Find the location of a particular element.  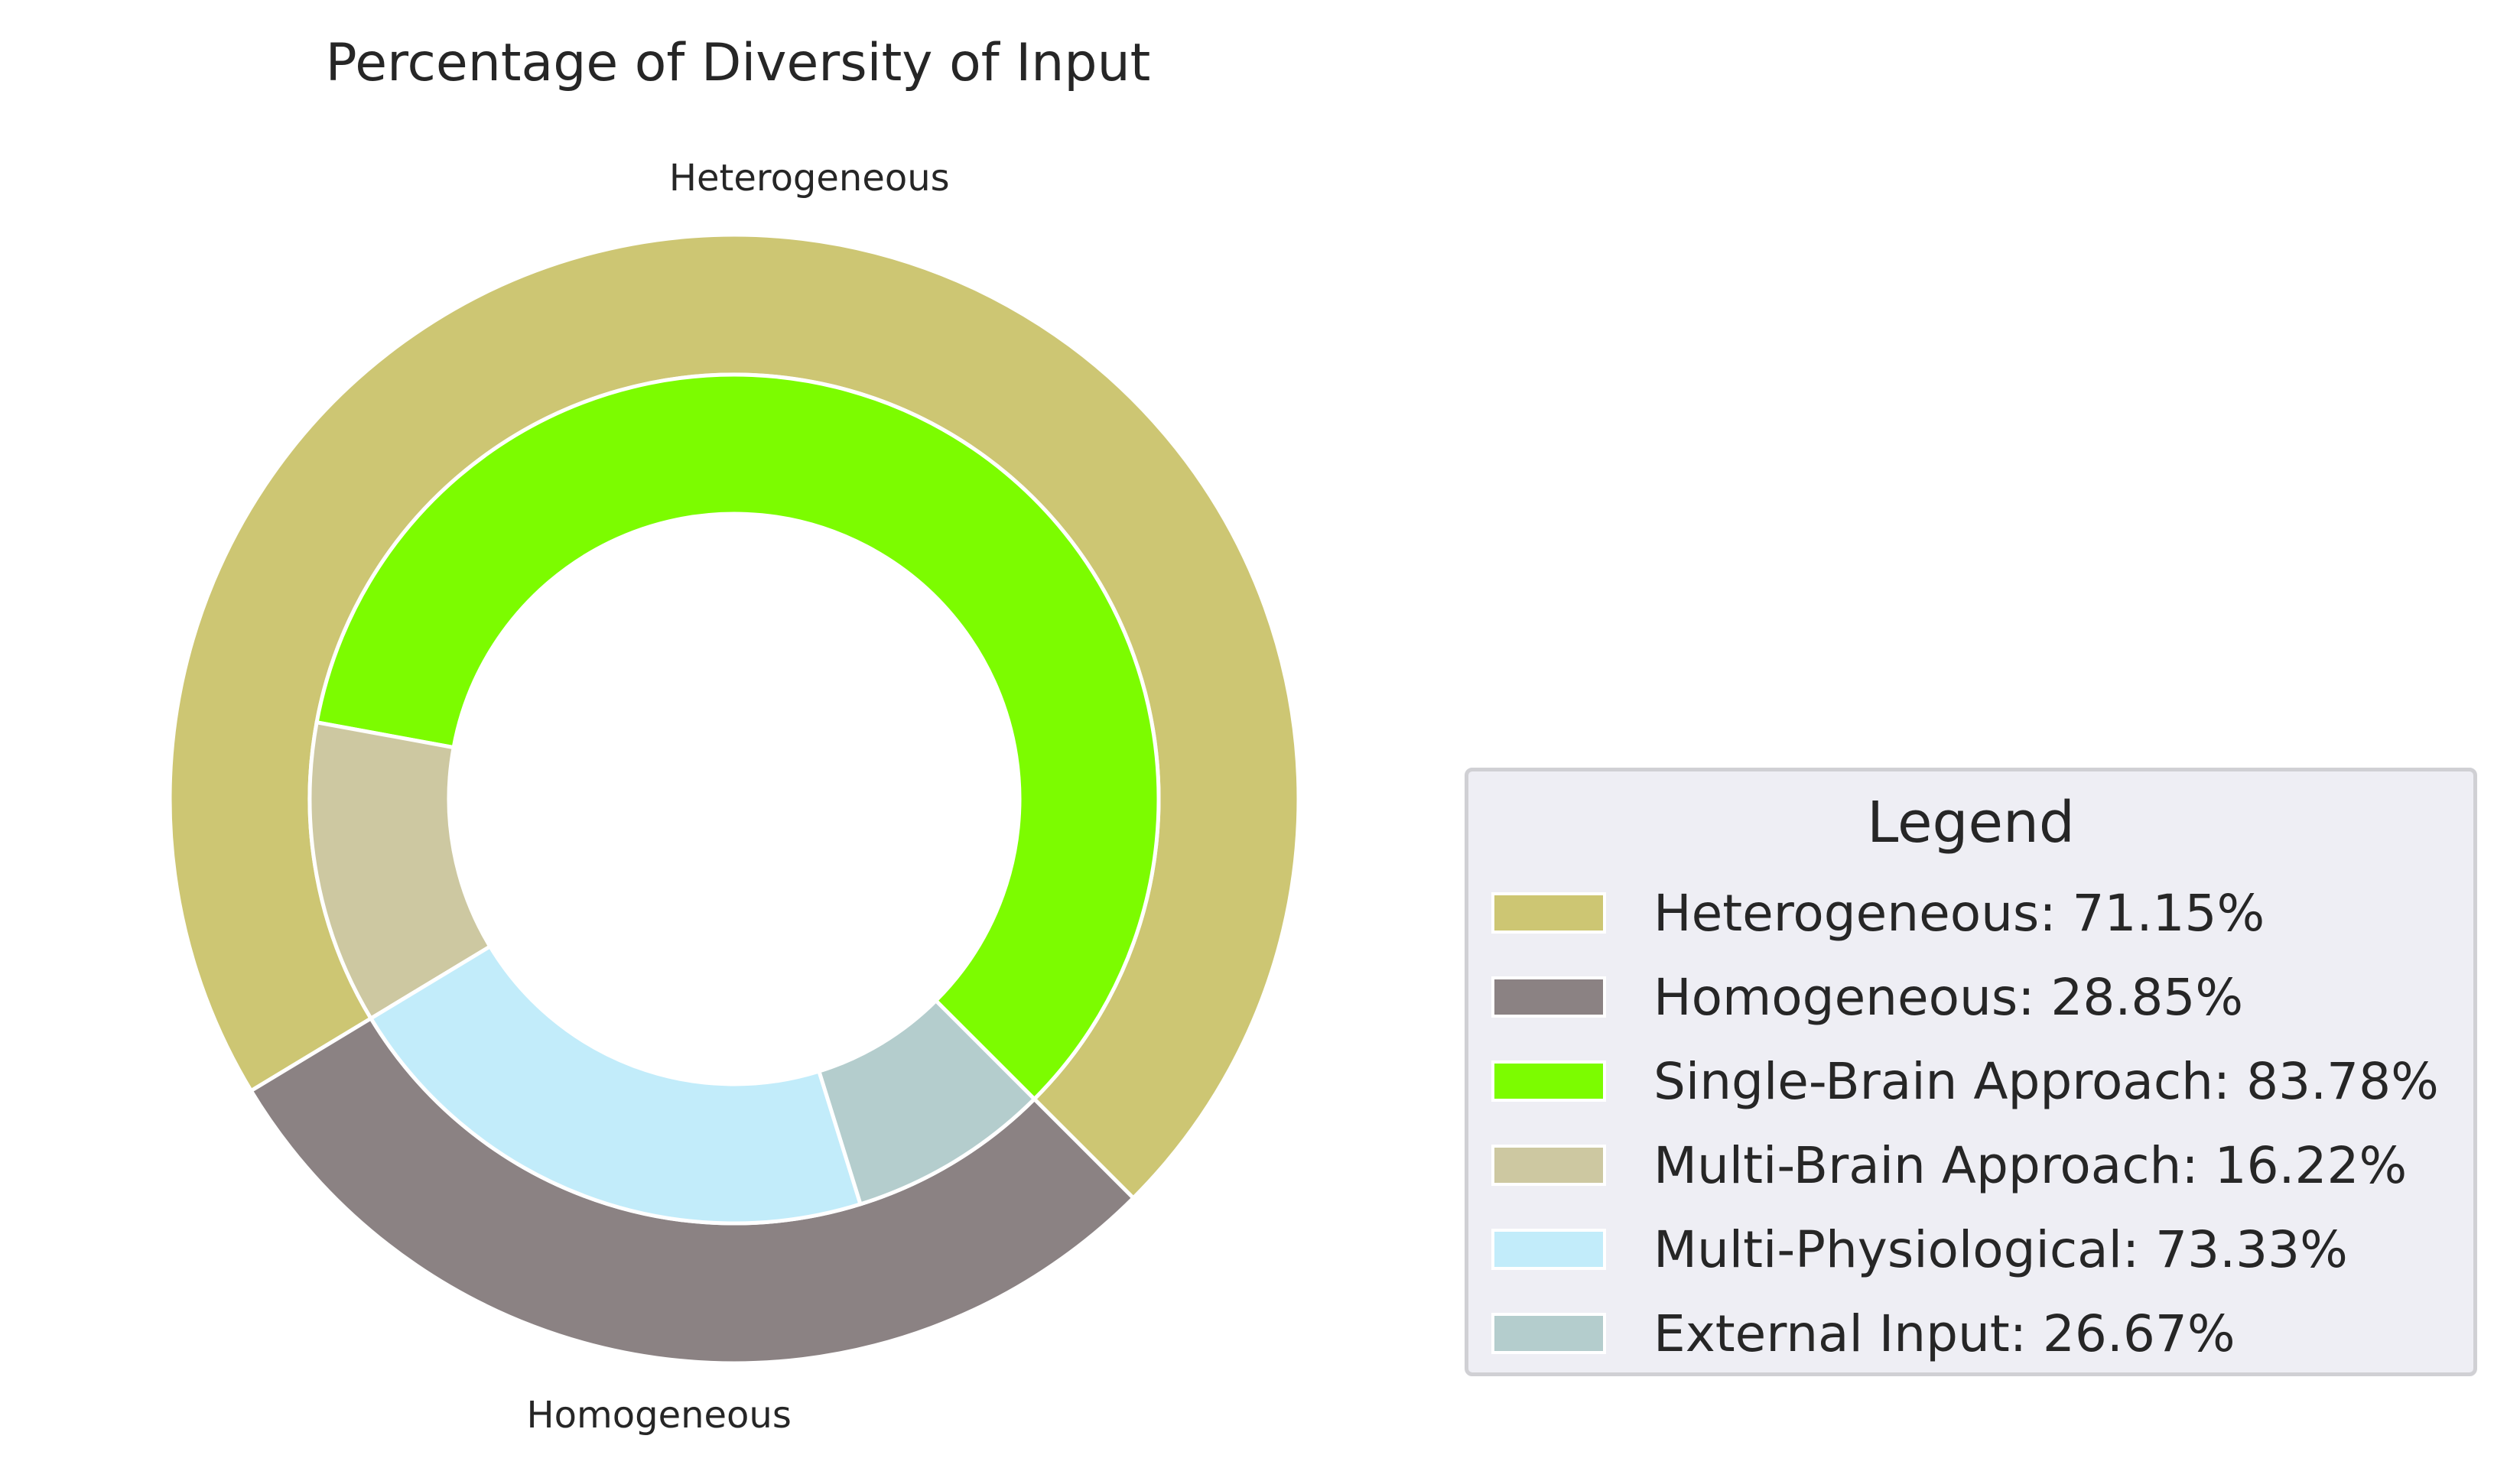

legend-label: Homogeneous: 28.85% is located at coordinates (1949, 997).